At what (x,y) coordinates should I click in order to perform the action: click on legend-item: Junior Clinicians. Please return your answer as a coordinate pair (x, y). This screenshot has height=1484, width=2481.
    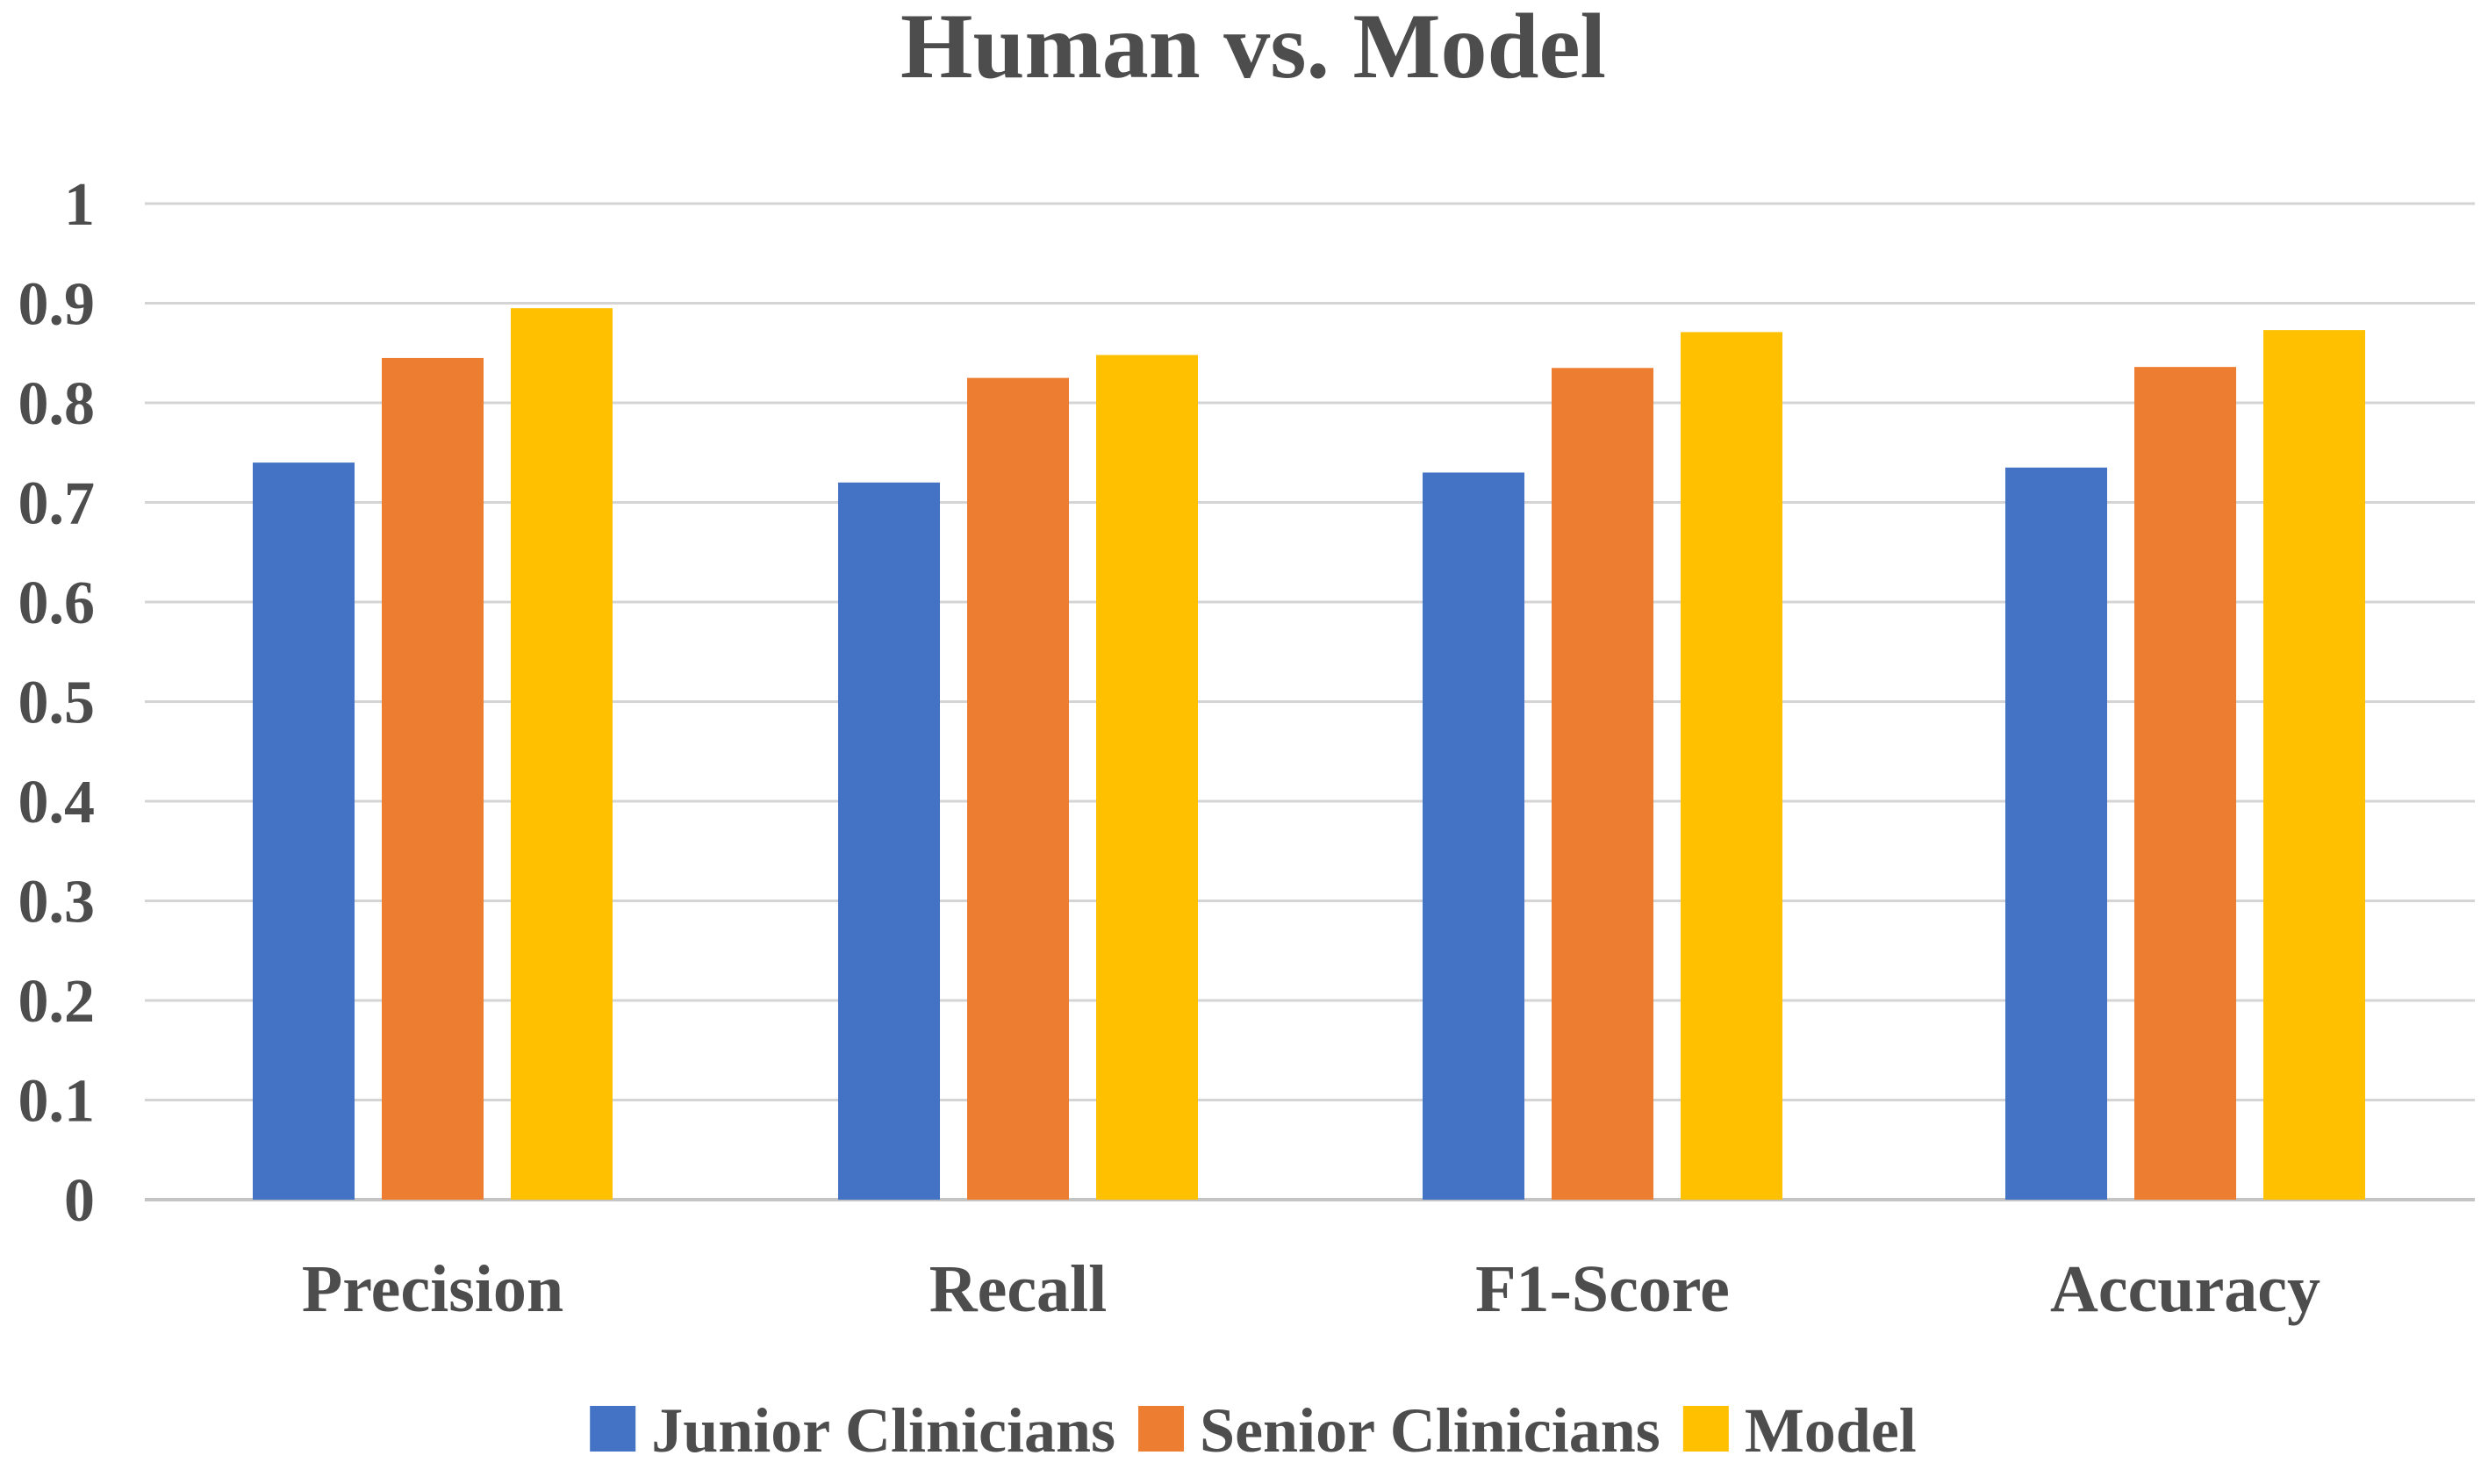
    Looking at the image, I should click on (852, 1430).